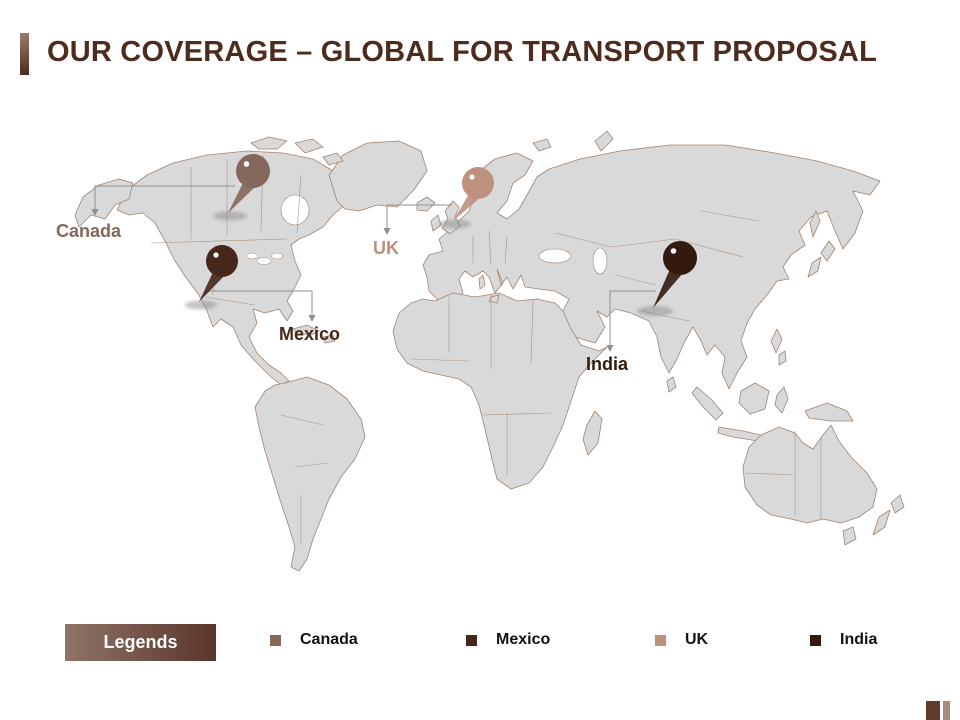  What do you see at coordinates (815, 224) in the screenshot?
I see `landmass-sakhalin` at bounding box center [815, 224].